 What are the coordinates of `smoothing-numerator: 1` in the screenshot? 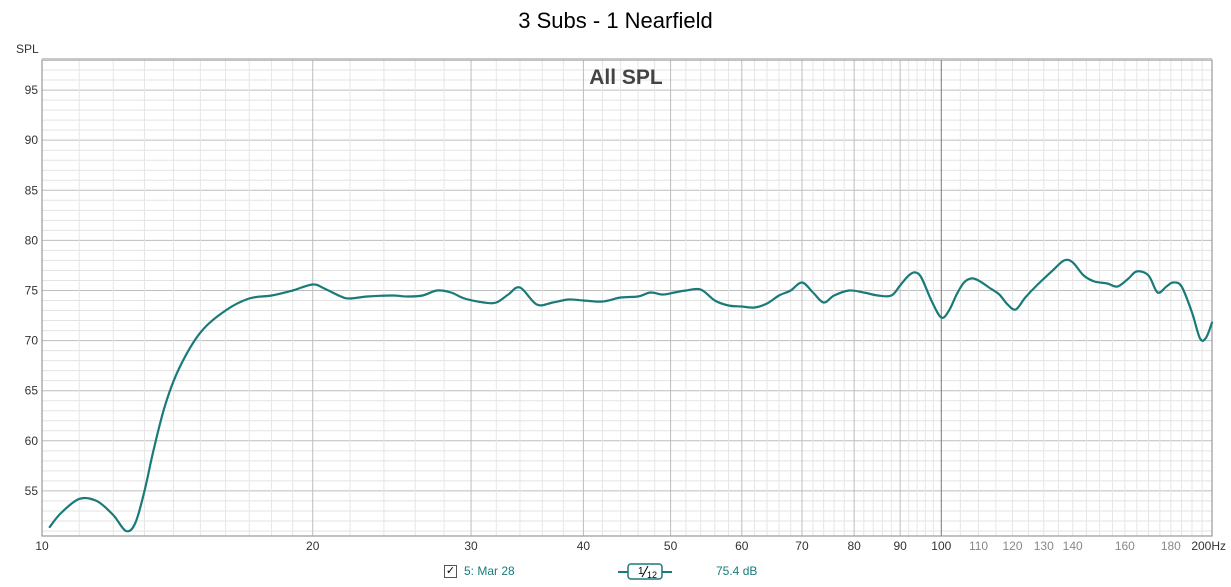 It's located at (641, 571).